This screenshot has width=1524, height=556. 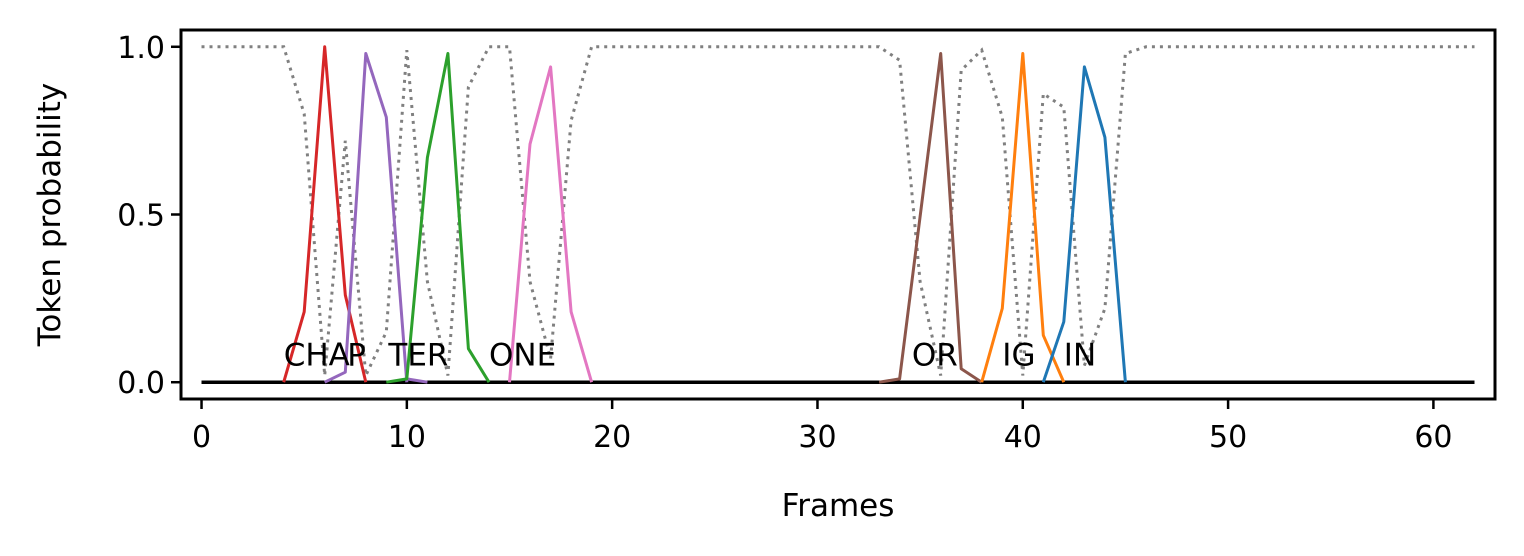 What do you see at coordinates (50, 215) in the screenshot?
I see `y-axis-title: Token probability` at bounding box center [50, 215].